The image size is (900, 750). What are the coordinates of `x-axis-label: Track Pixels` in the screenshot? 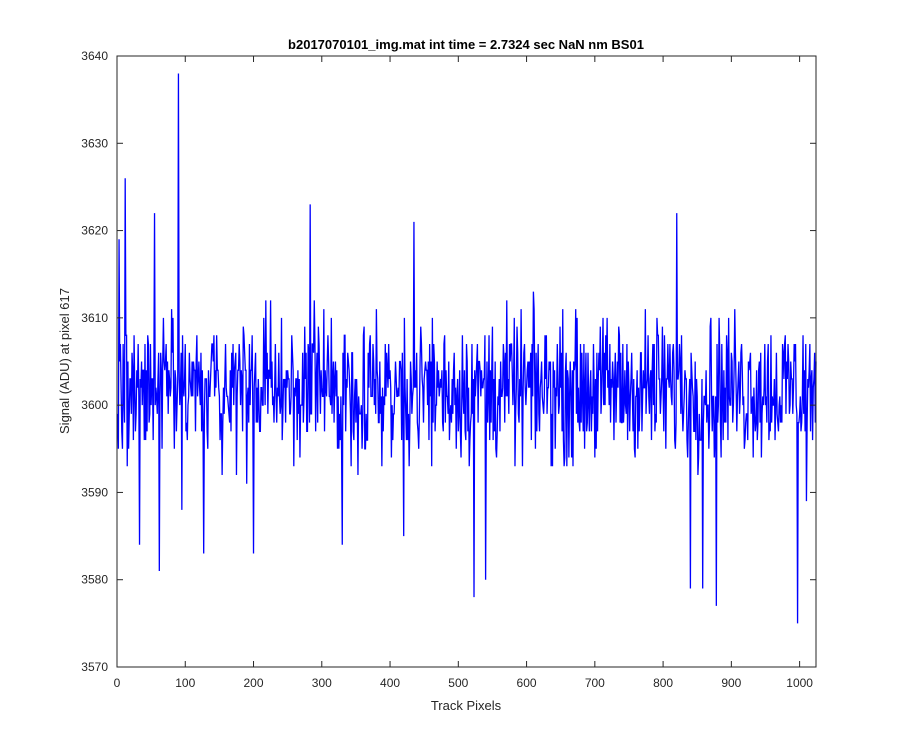 It's located at (466, 705).